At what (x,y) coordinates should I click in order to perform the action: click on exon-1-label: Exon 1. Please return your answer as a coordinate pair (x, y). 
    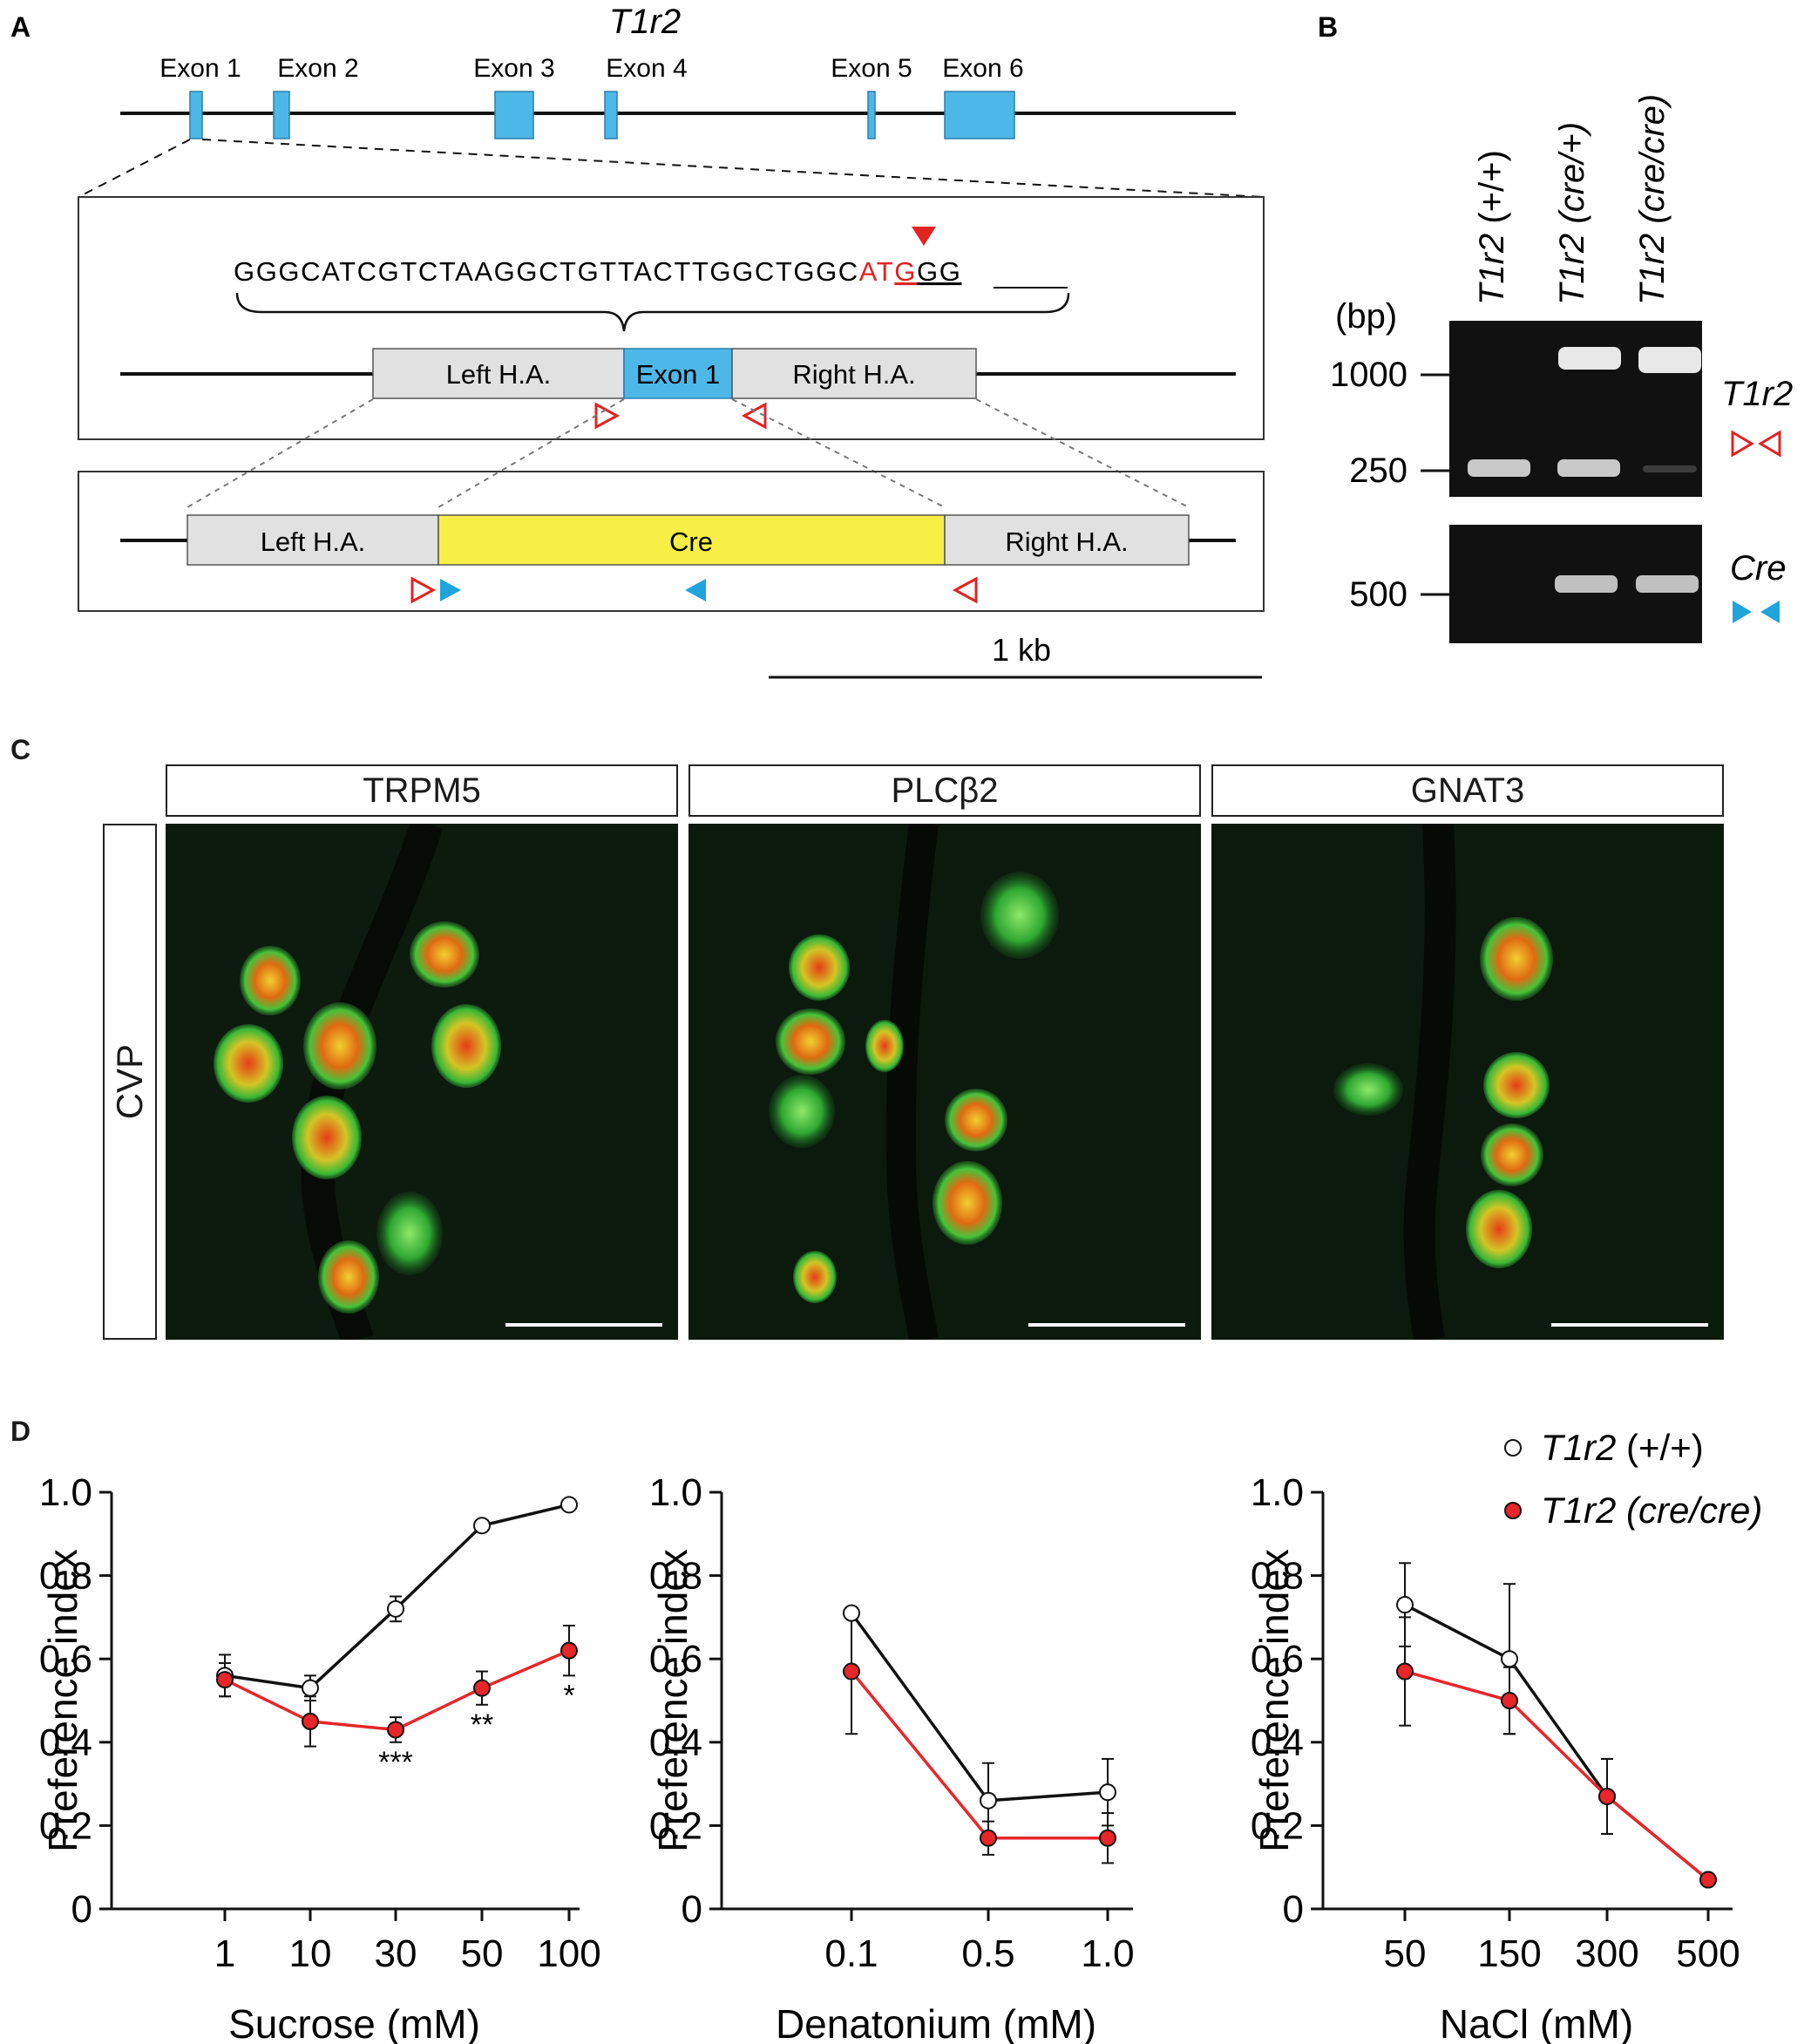
    Looking at the image, I should click on (678, 374).